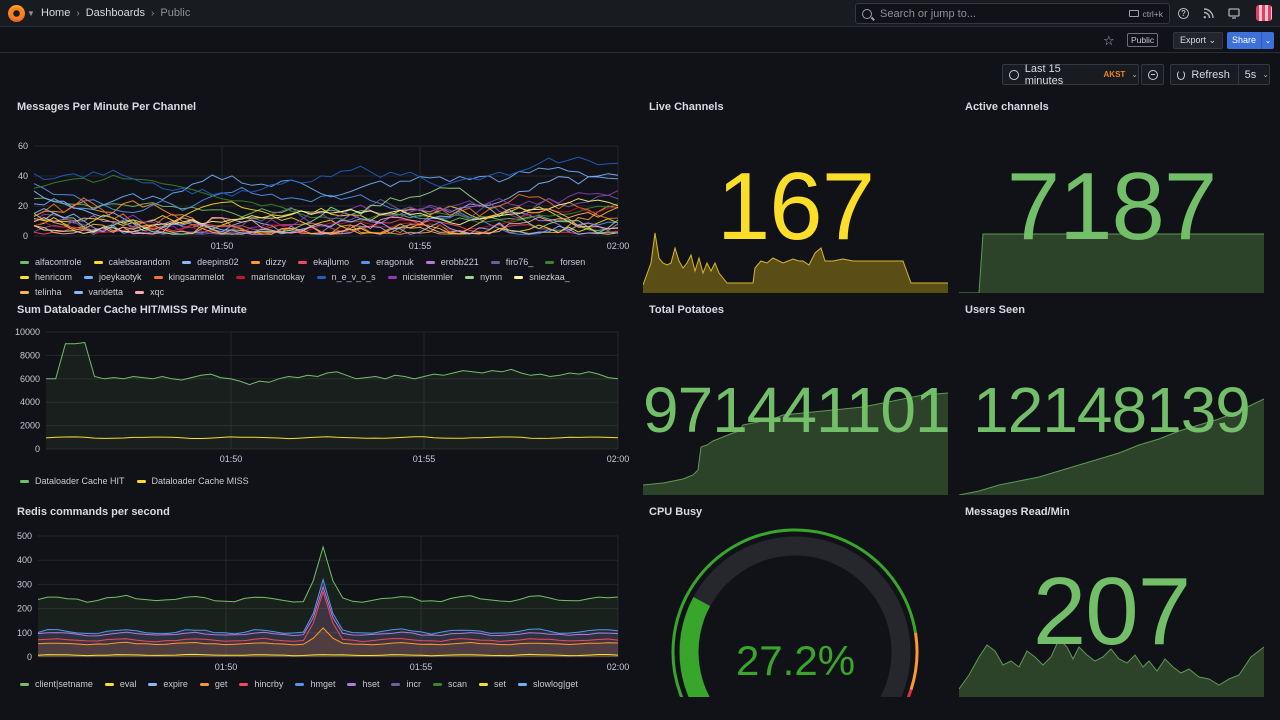 This screenshot has height=720, width=1280. What do you see at coordinates (120, 684) in the screenshot?
I see `legend-item: eval` at bounding box center [120, 684].